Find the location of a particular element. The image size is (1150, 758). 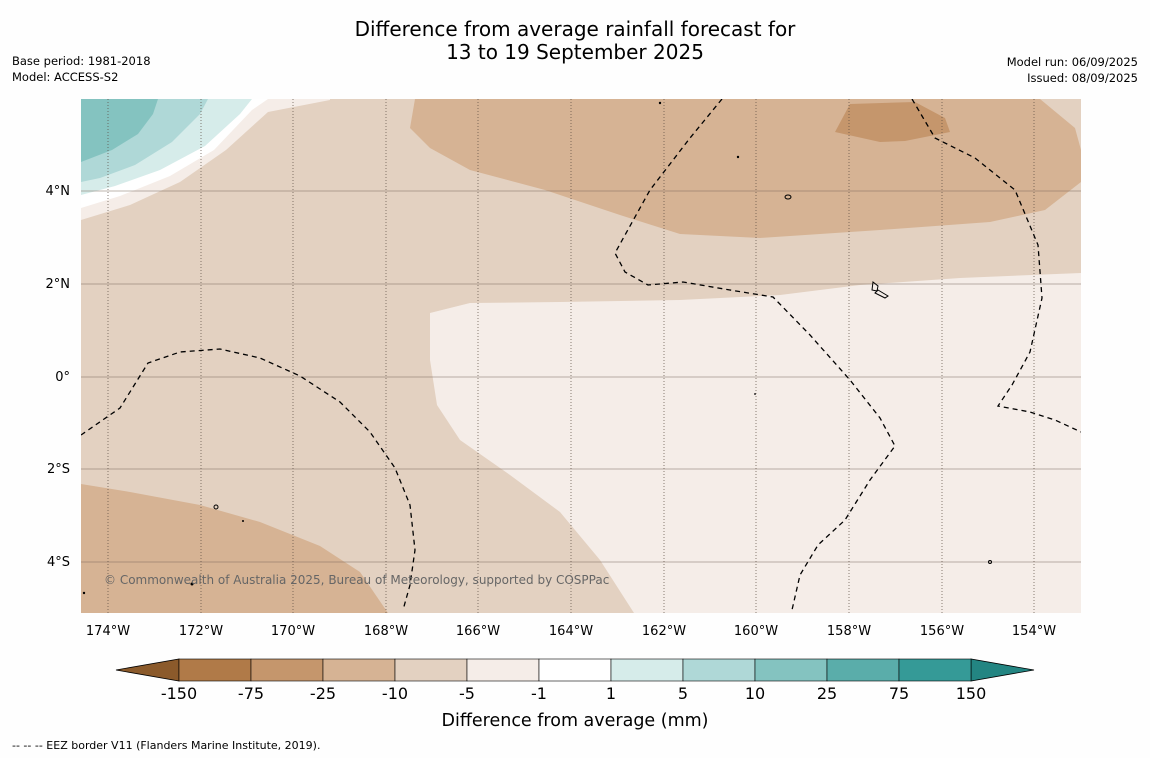

lon-label: 164°W is located at coordinates (571, 631).